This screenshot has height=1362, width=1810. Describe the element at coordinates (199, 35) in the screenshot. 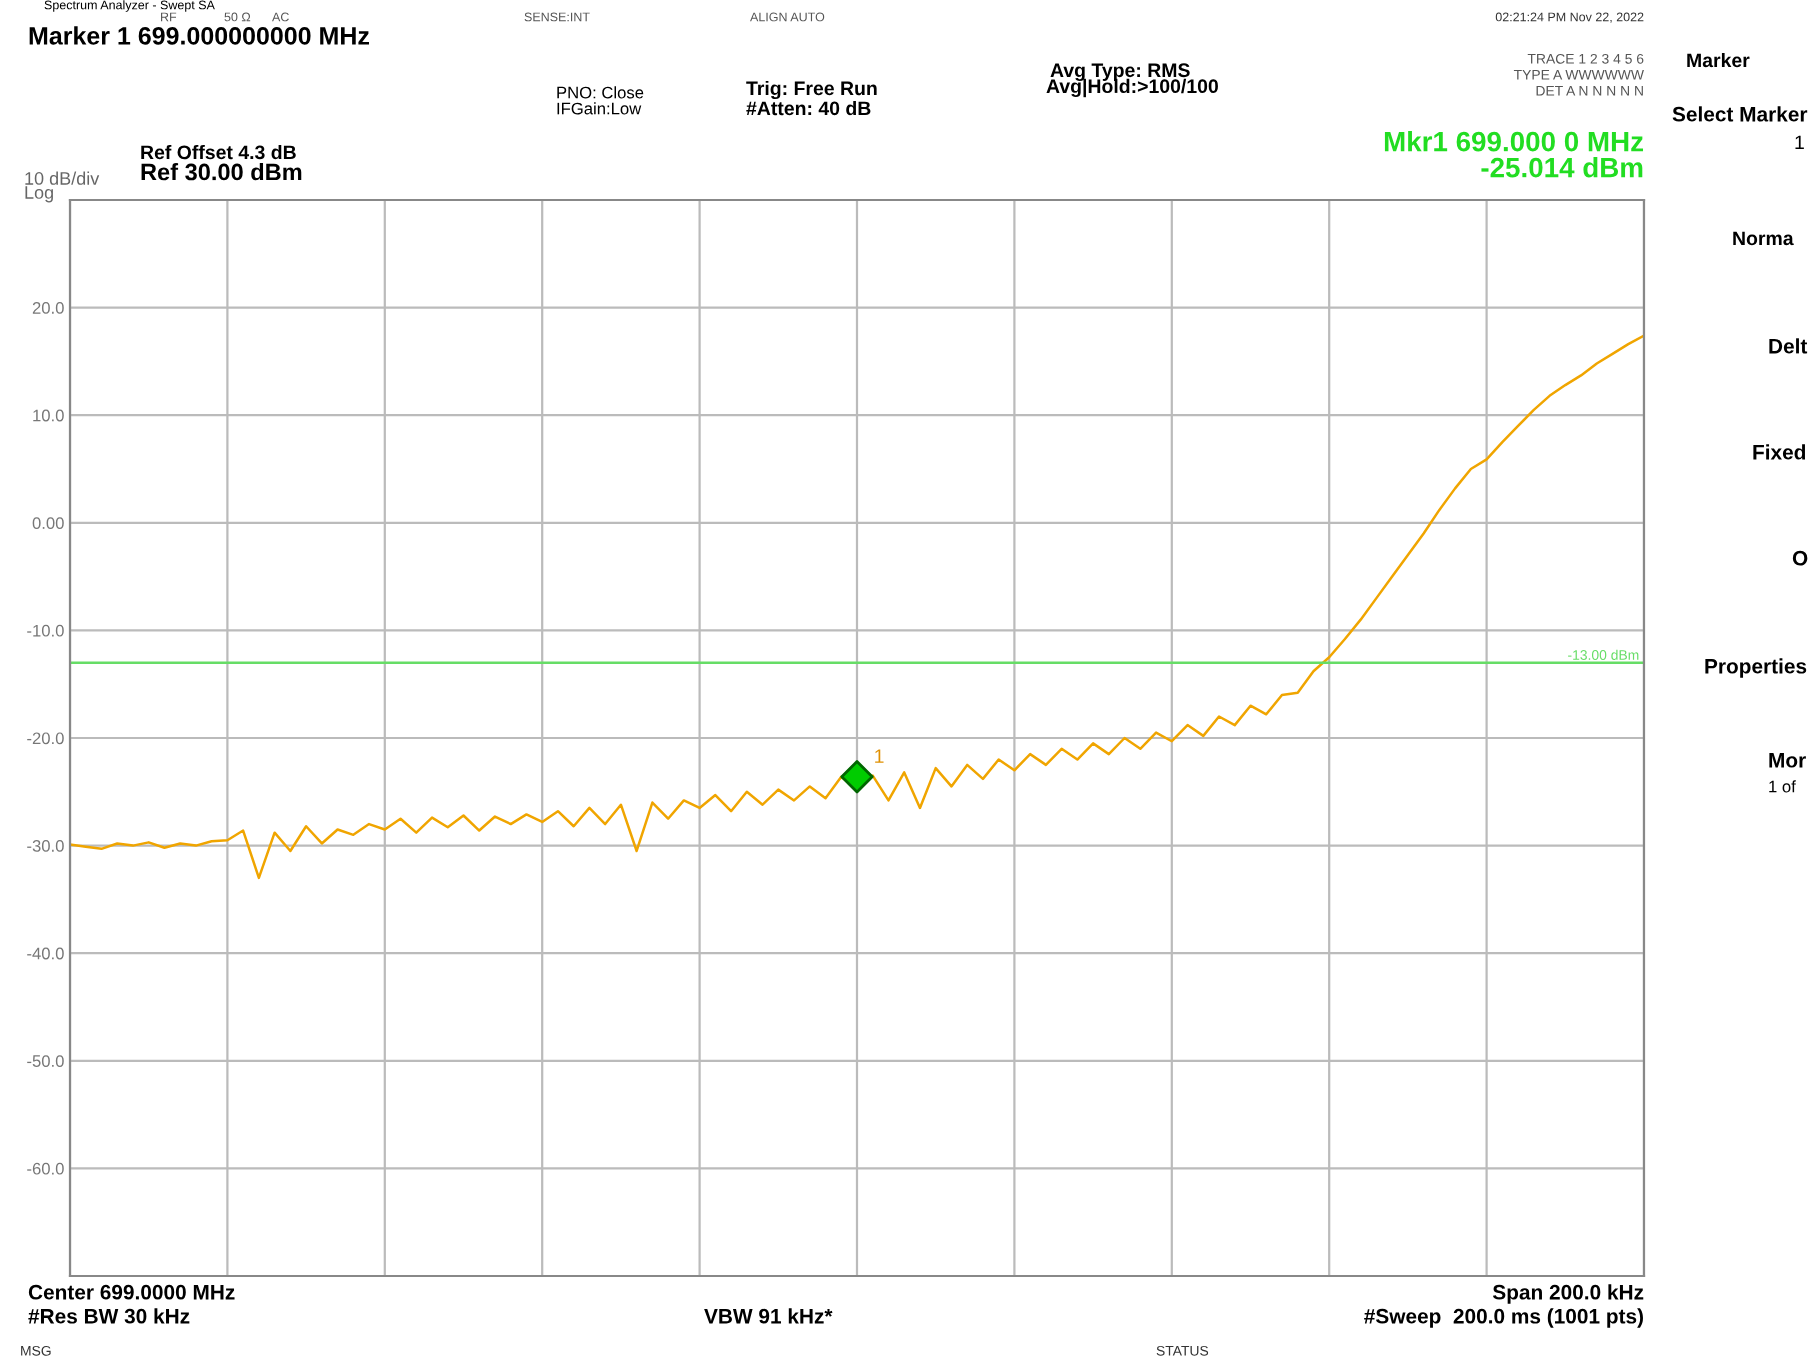

I see `chart-title: Marker 1 699.000000000 MHz` at that location.